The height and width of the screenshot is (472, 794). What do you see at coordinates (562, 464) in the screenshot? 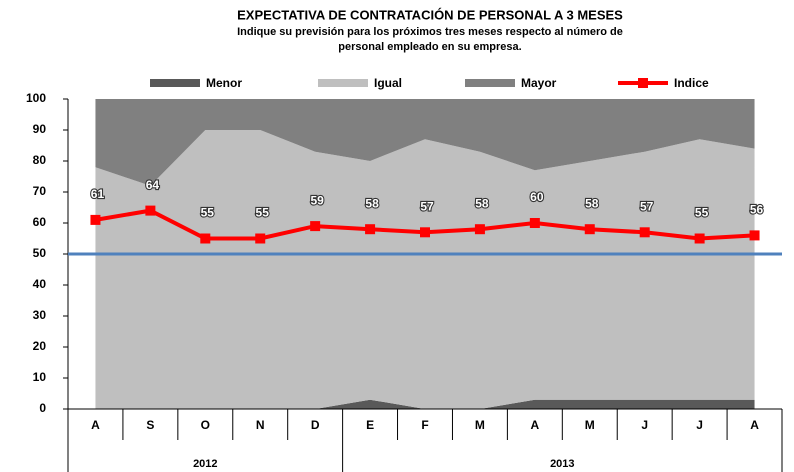
I see `group-label: 2013` at bounding box center [562, 464].